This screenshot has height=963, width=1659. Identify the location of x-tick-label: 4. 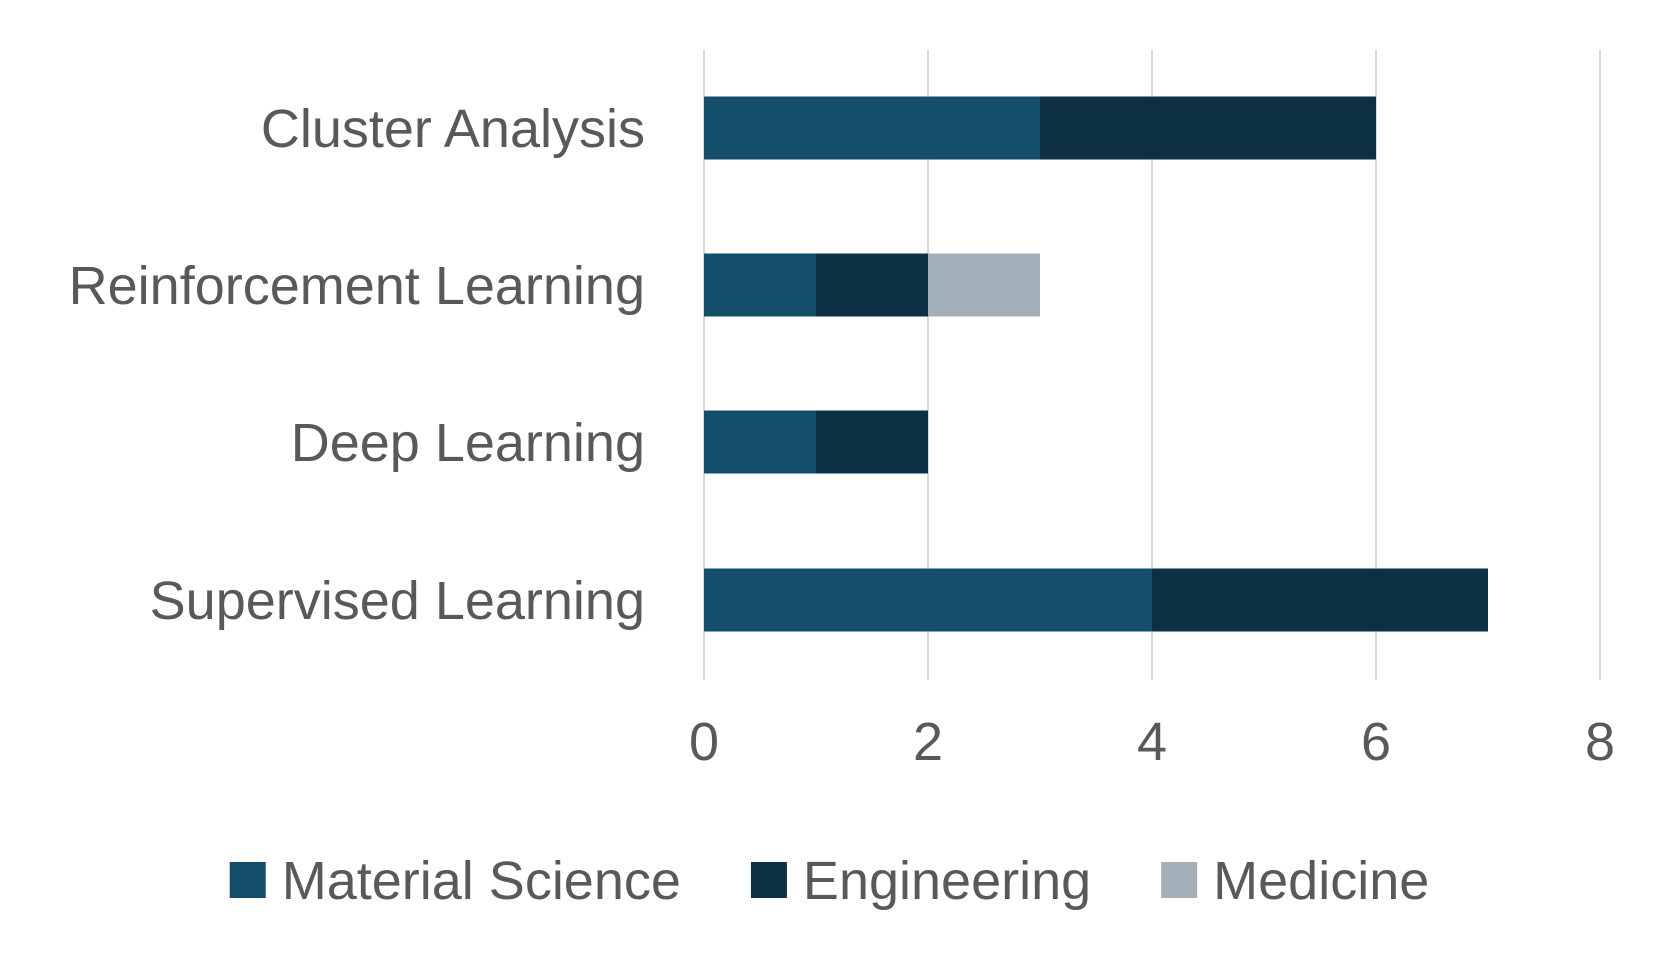
(1152, 742).